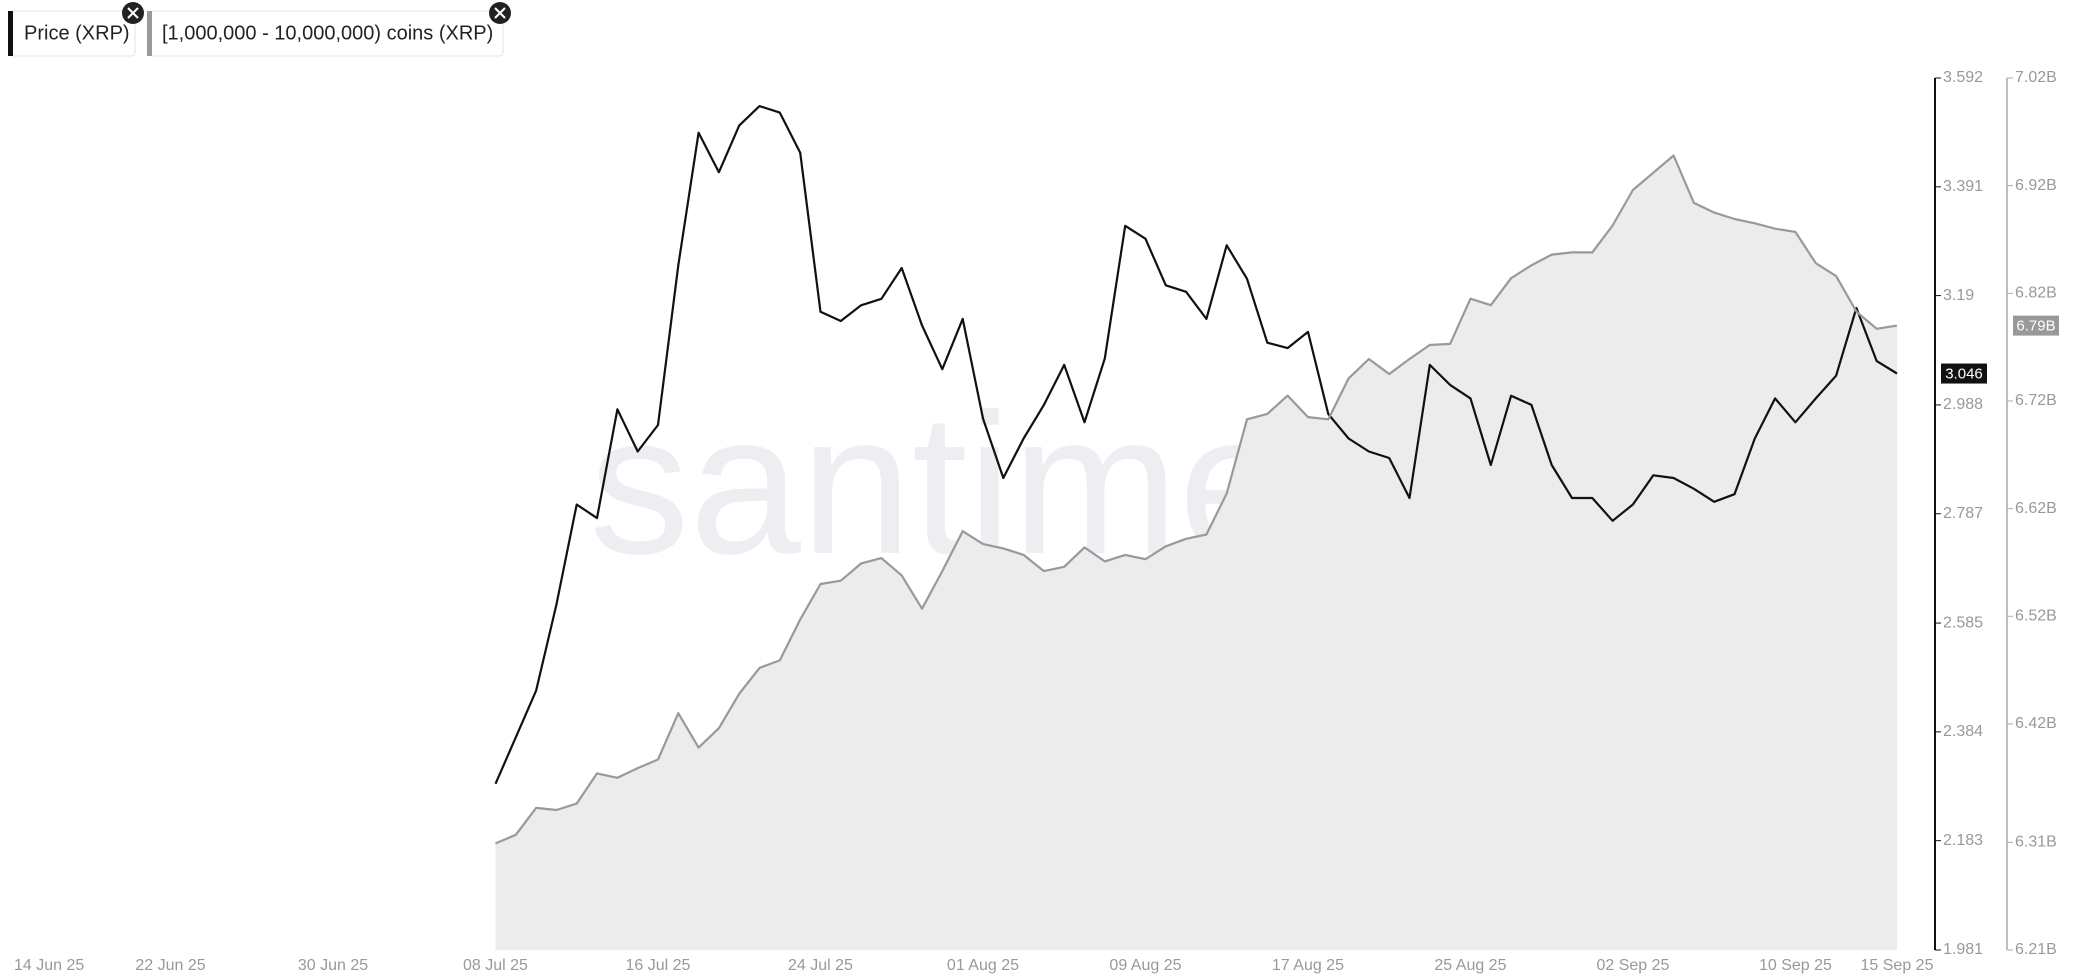 The height and width of the screenshot is (977, 2073). Describe the element at coordinates (2036, 615) in the screenshot. I see `y2-tick-label: 6.52B` at that location.